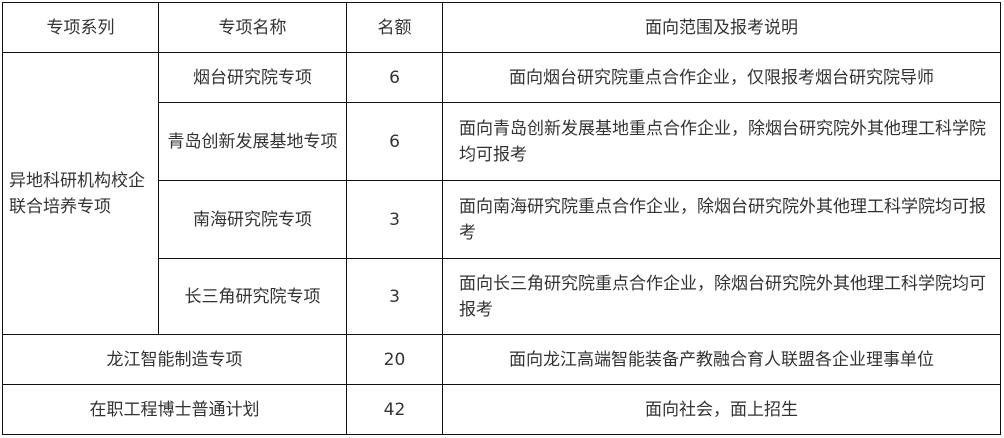 This screenshot has width=1004, height=438. Describe the element at coordinates (252, 296) in the screenshot. I see `name-cell: 长三角研究院专项` at that location.